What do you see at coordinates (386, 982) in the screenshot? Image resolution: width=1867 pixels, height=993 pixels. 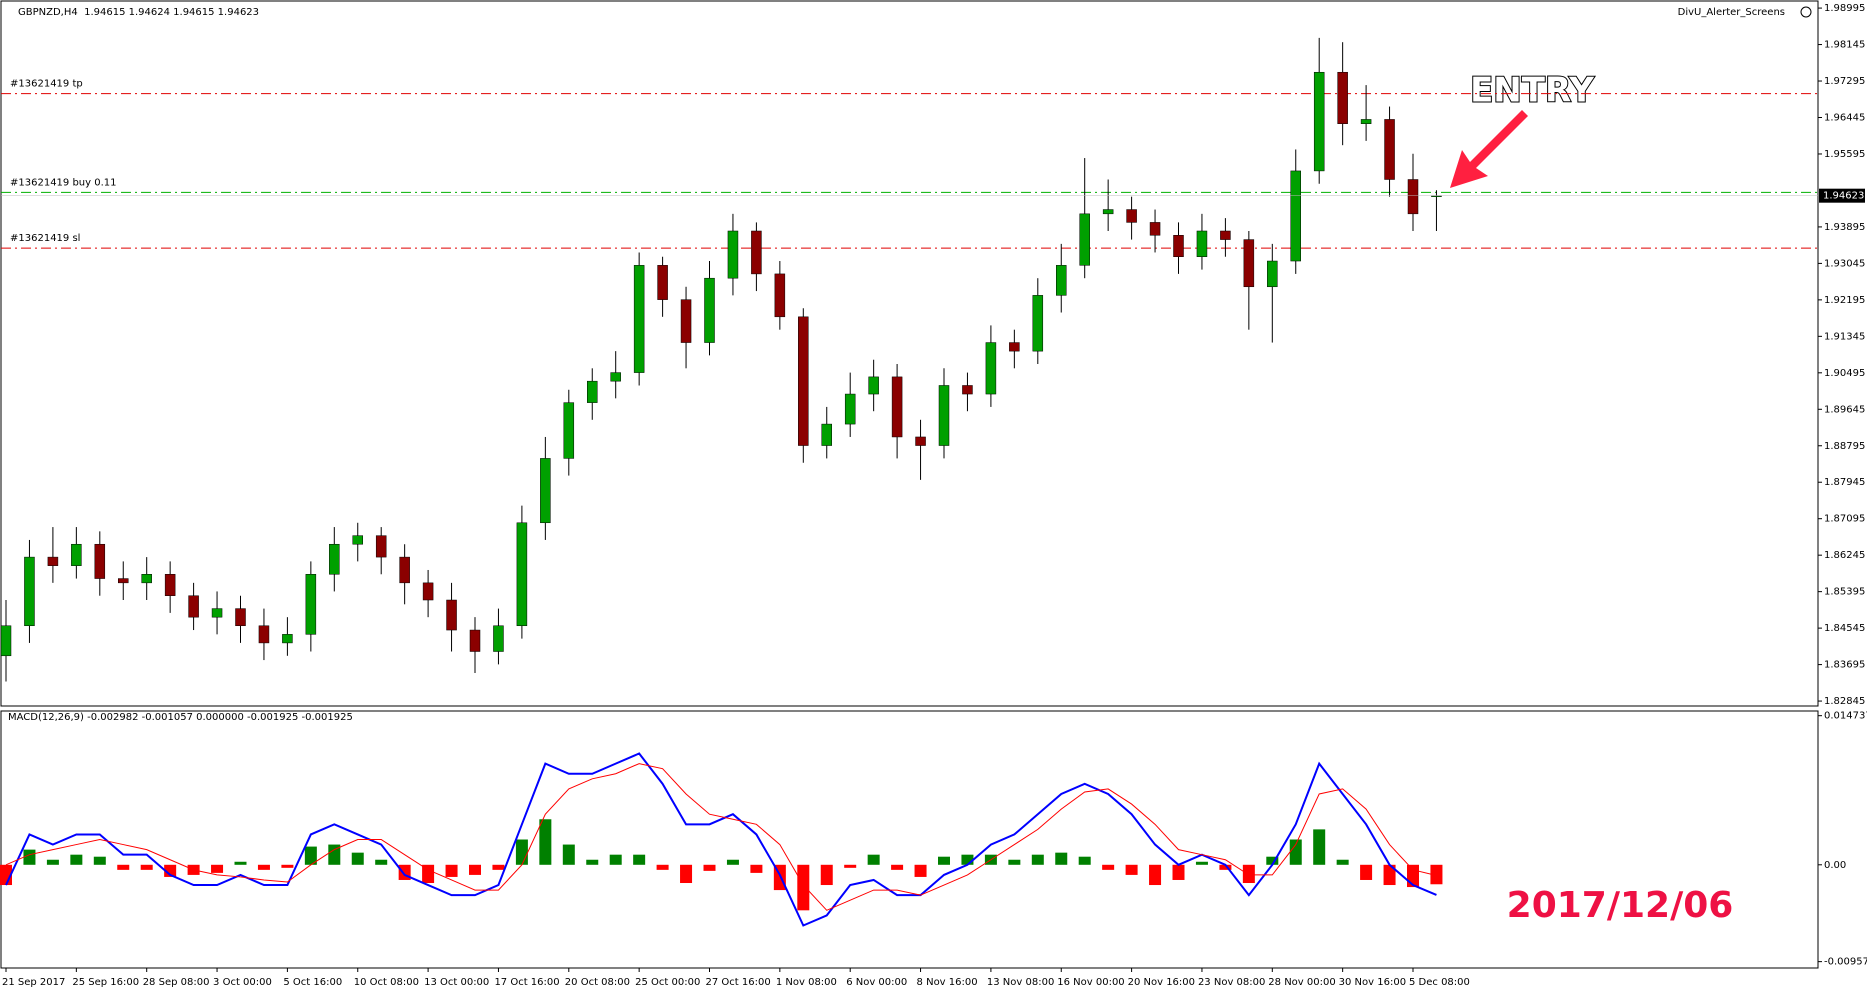 I see `x-tick-label: 10 Oct 08:00` at bounding box center [386, 982].